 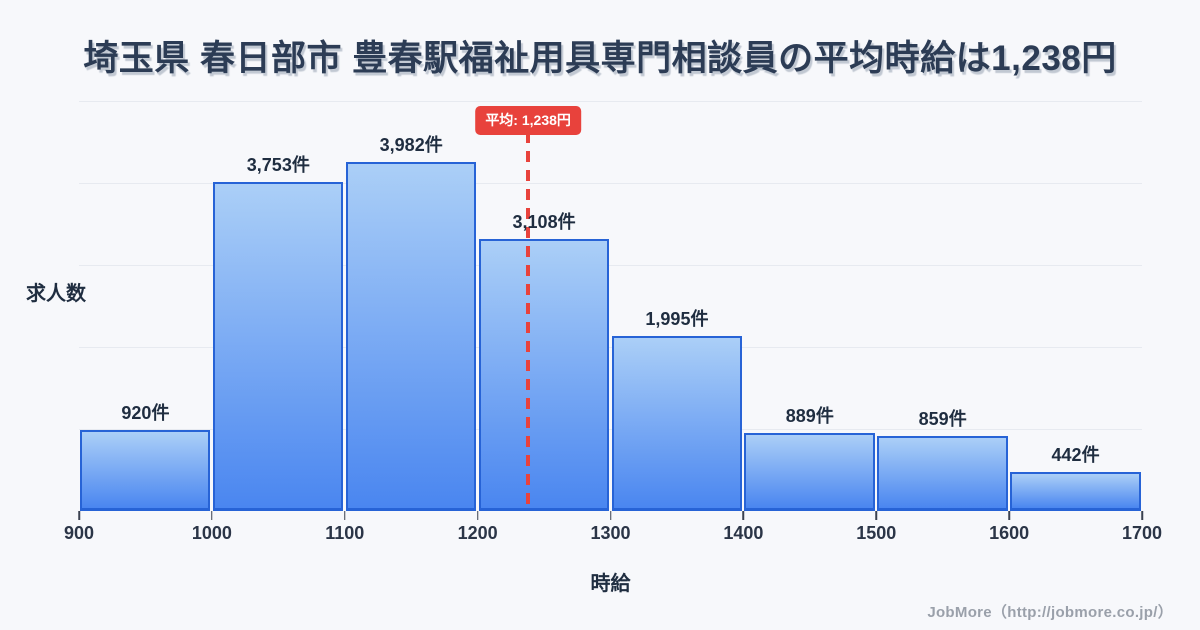 I want to click on x-tick-label: 1100, so click(x=345, y=533).